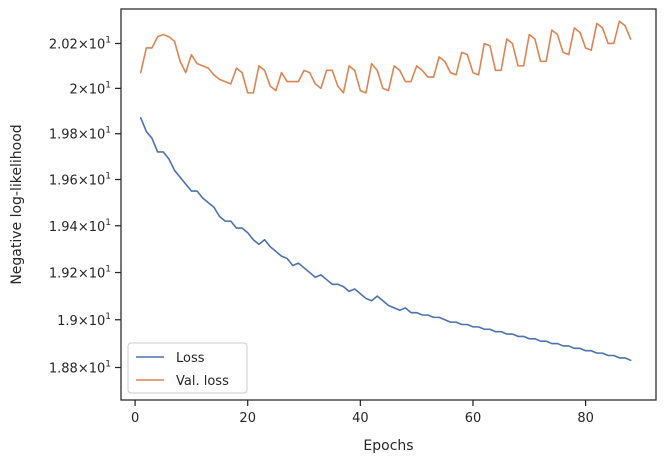 The width and height of the screenshot is (667, 463). What do you see at coordinates (187, 368) in the screenshot?
I see `legend: Loss Val. loss` at bounding box center [187, 368].